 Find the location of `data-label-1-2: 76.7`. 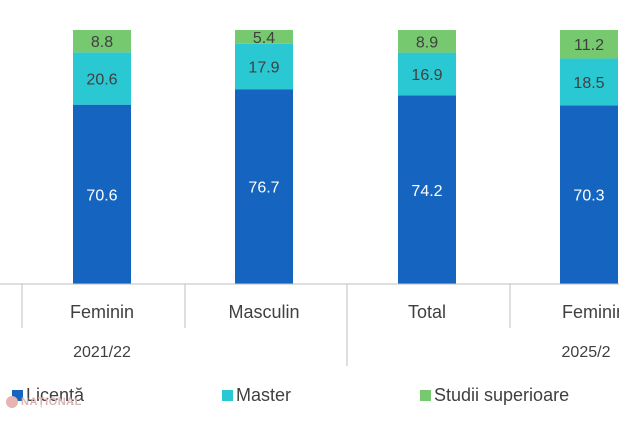

data-label-1-2: 76.7 is located at coordinates (263, 188).